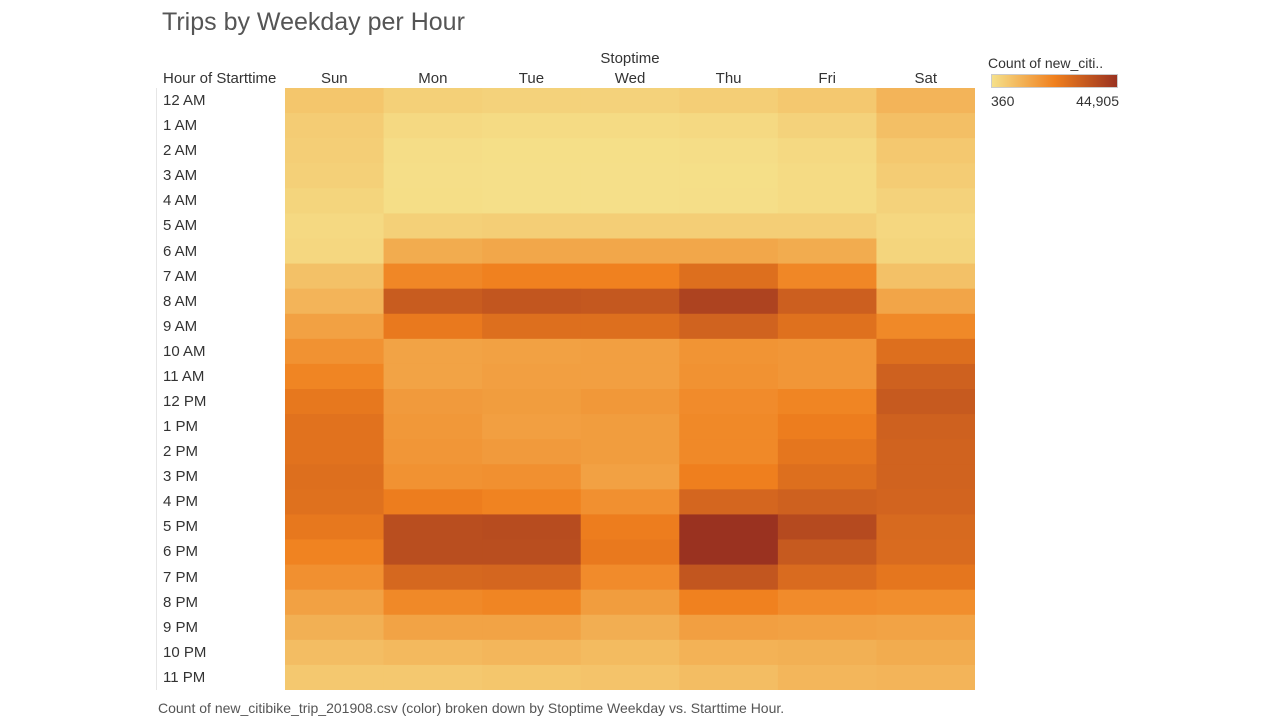  I want to click on heatmap-cell-wed-6-pm, so click(630, 552).